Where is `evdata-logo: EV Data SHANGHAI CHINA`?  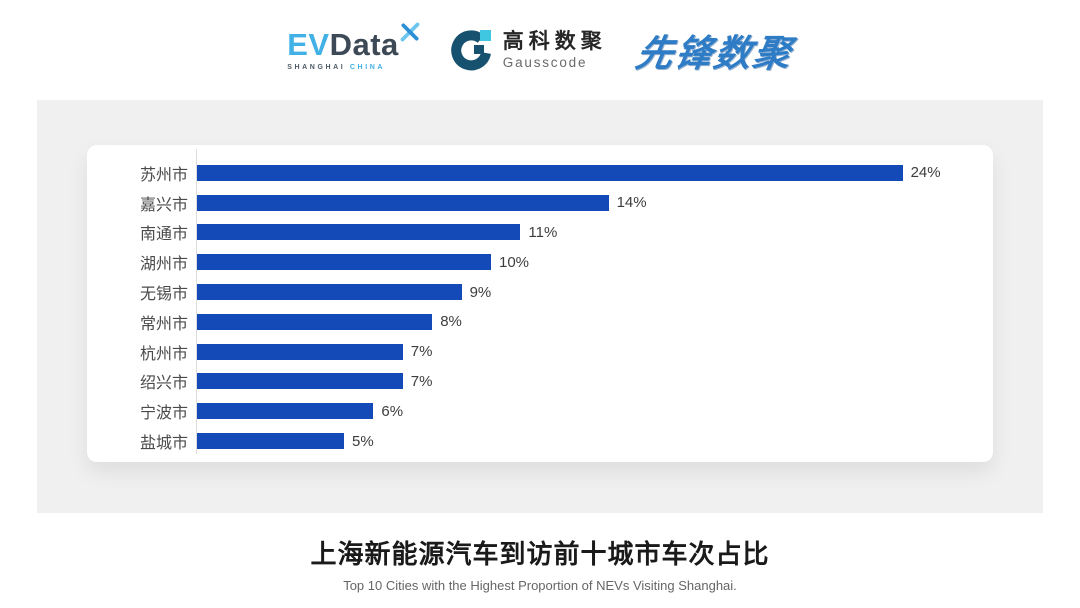
evdata-logo: EV Data SHANGHAI CHINA is located at coordinates (353, 46).